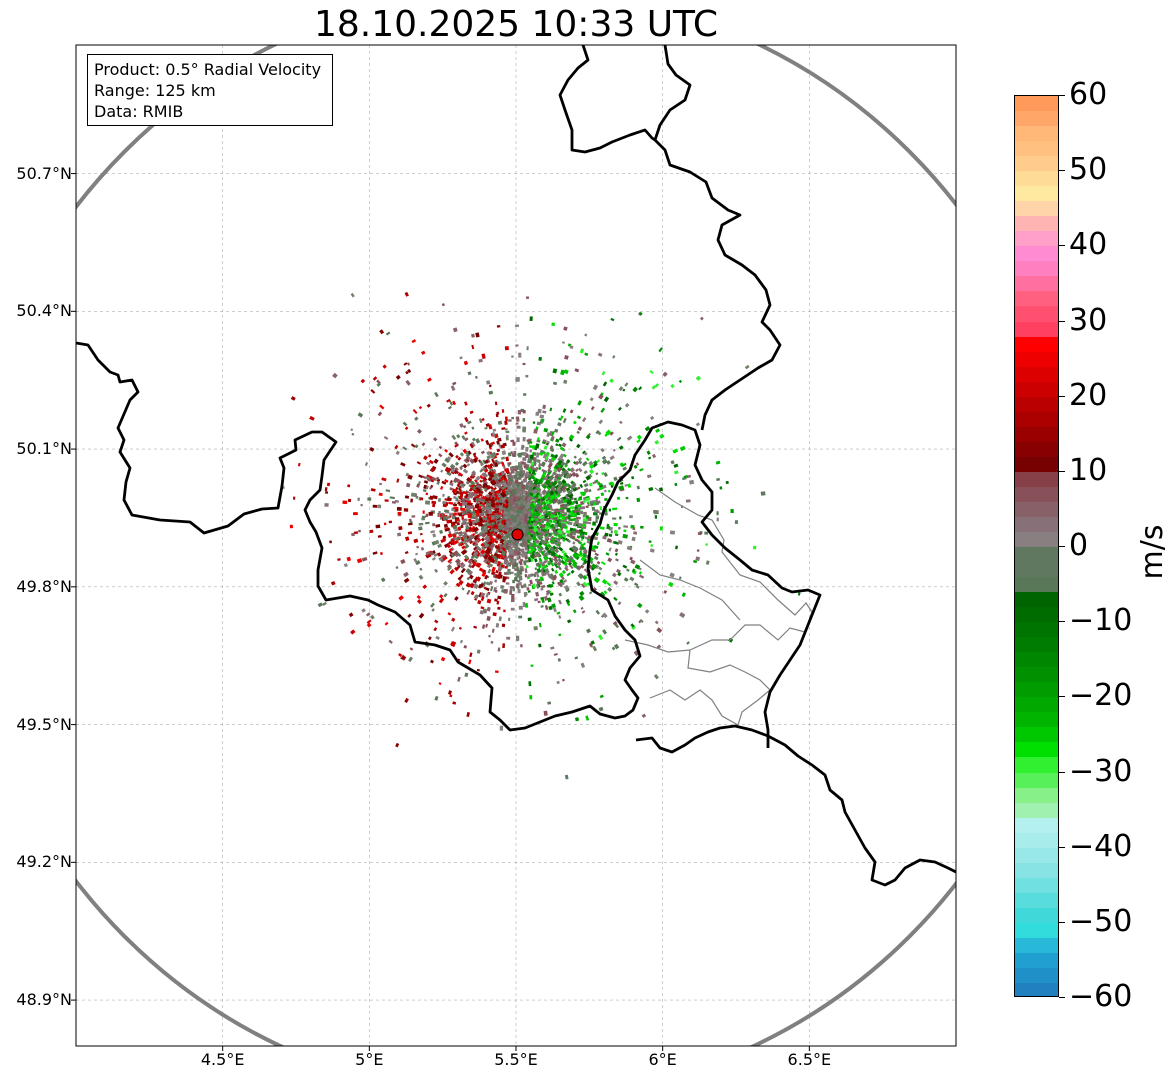  What do you see at coordinates (44, 724) in the screenshot?
I see `y-tick-label: 49.5°N` at bounding box center [44, 724].